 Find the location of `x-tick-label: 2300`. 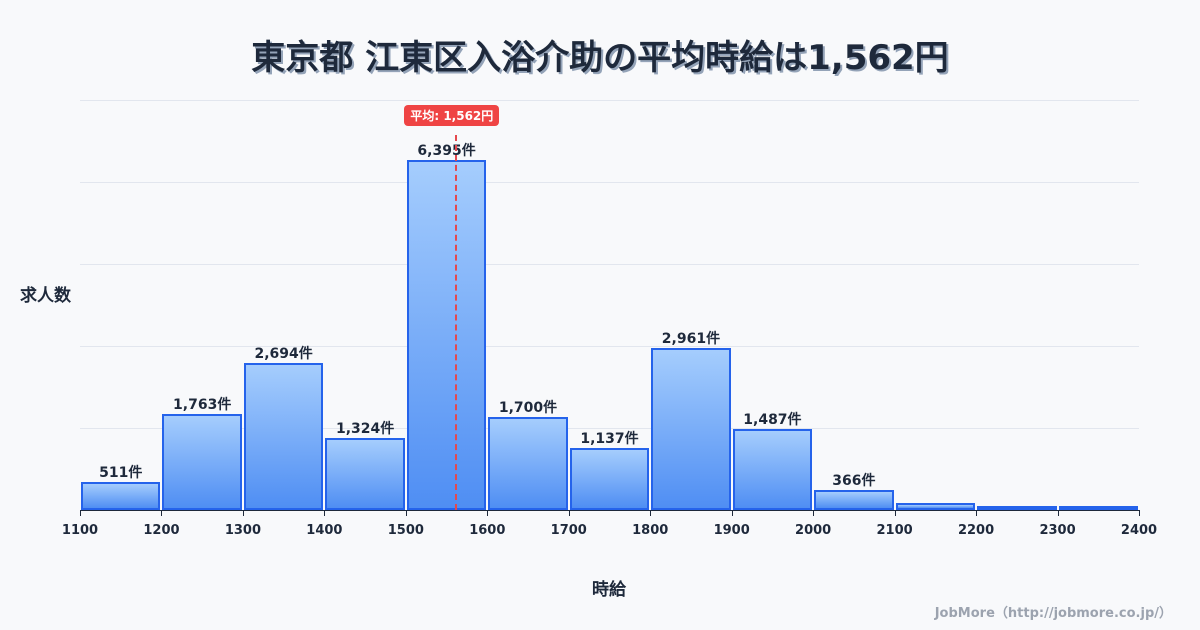

x-tick-label: 2300 is located at coordinates (1057, 530).